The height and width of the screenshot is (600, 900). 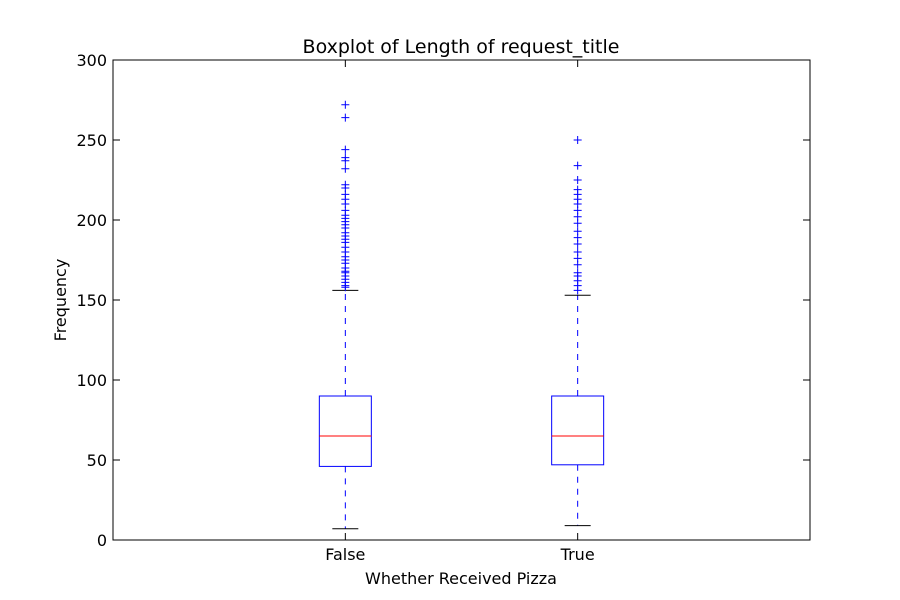 I want to click on y-tick-label: 200, so click(x=91, y=220).